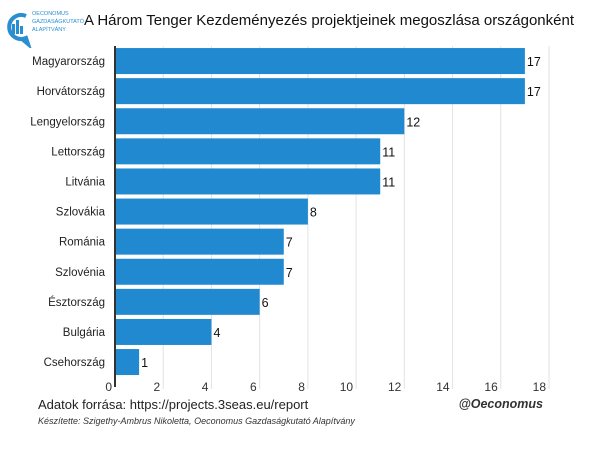 The height and width of the screenshot is (449, 600). Describe the element at coordinates (68, 62) in the screenshot. I see `y-tick-label: Magyarország` at that location.